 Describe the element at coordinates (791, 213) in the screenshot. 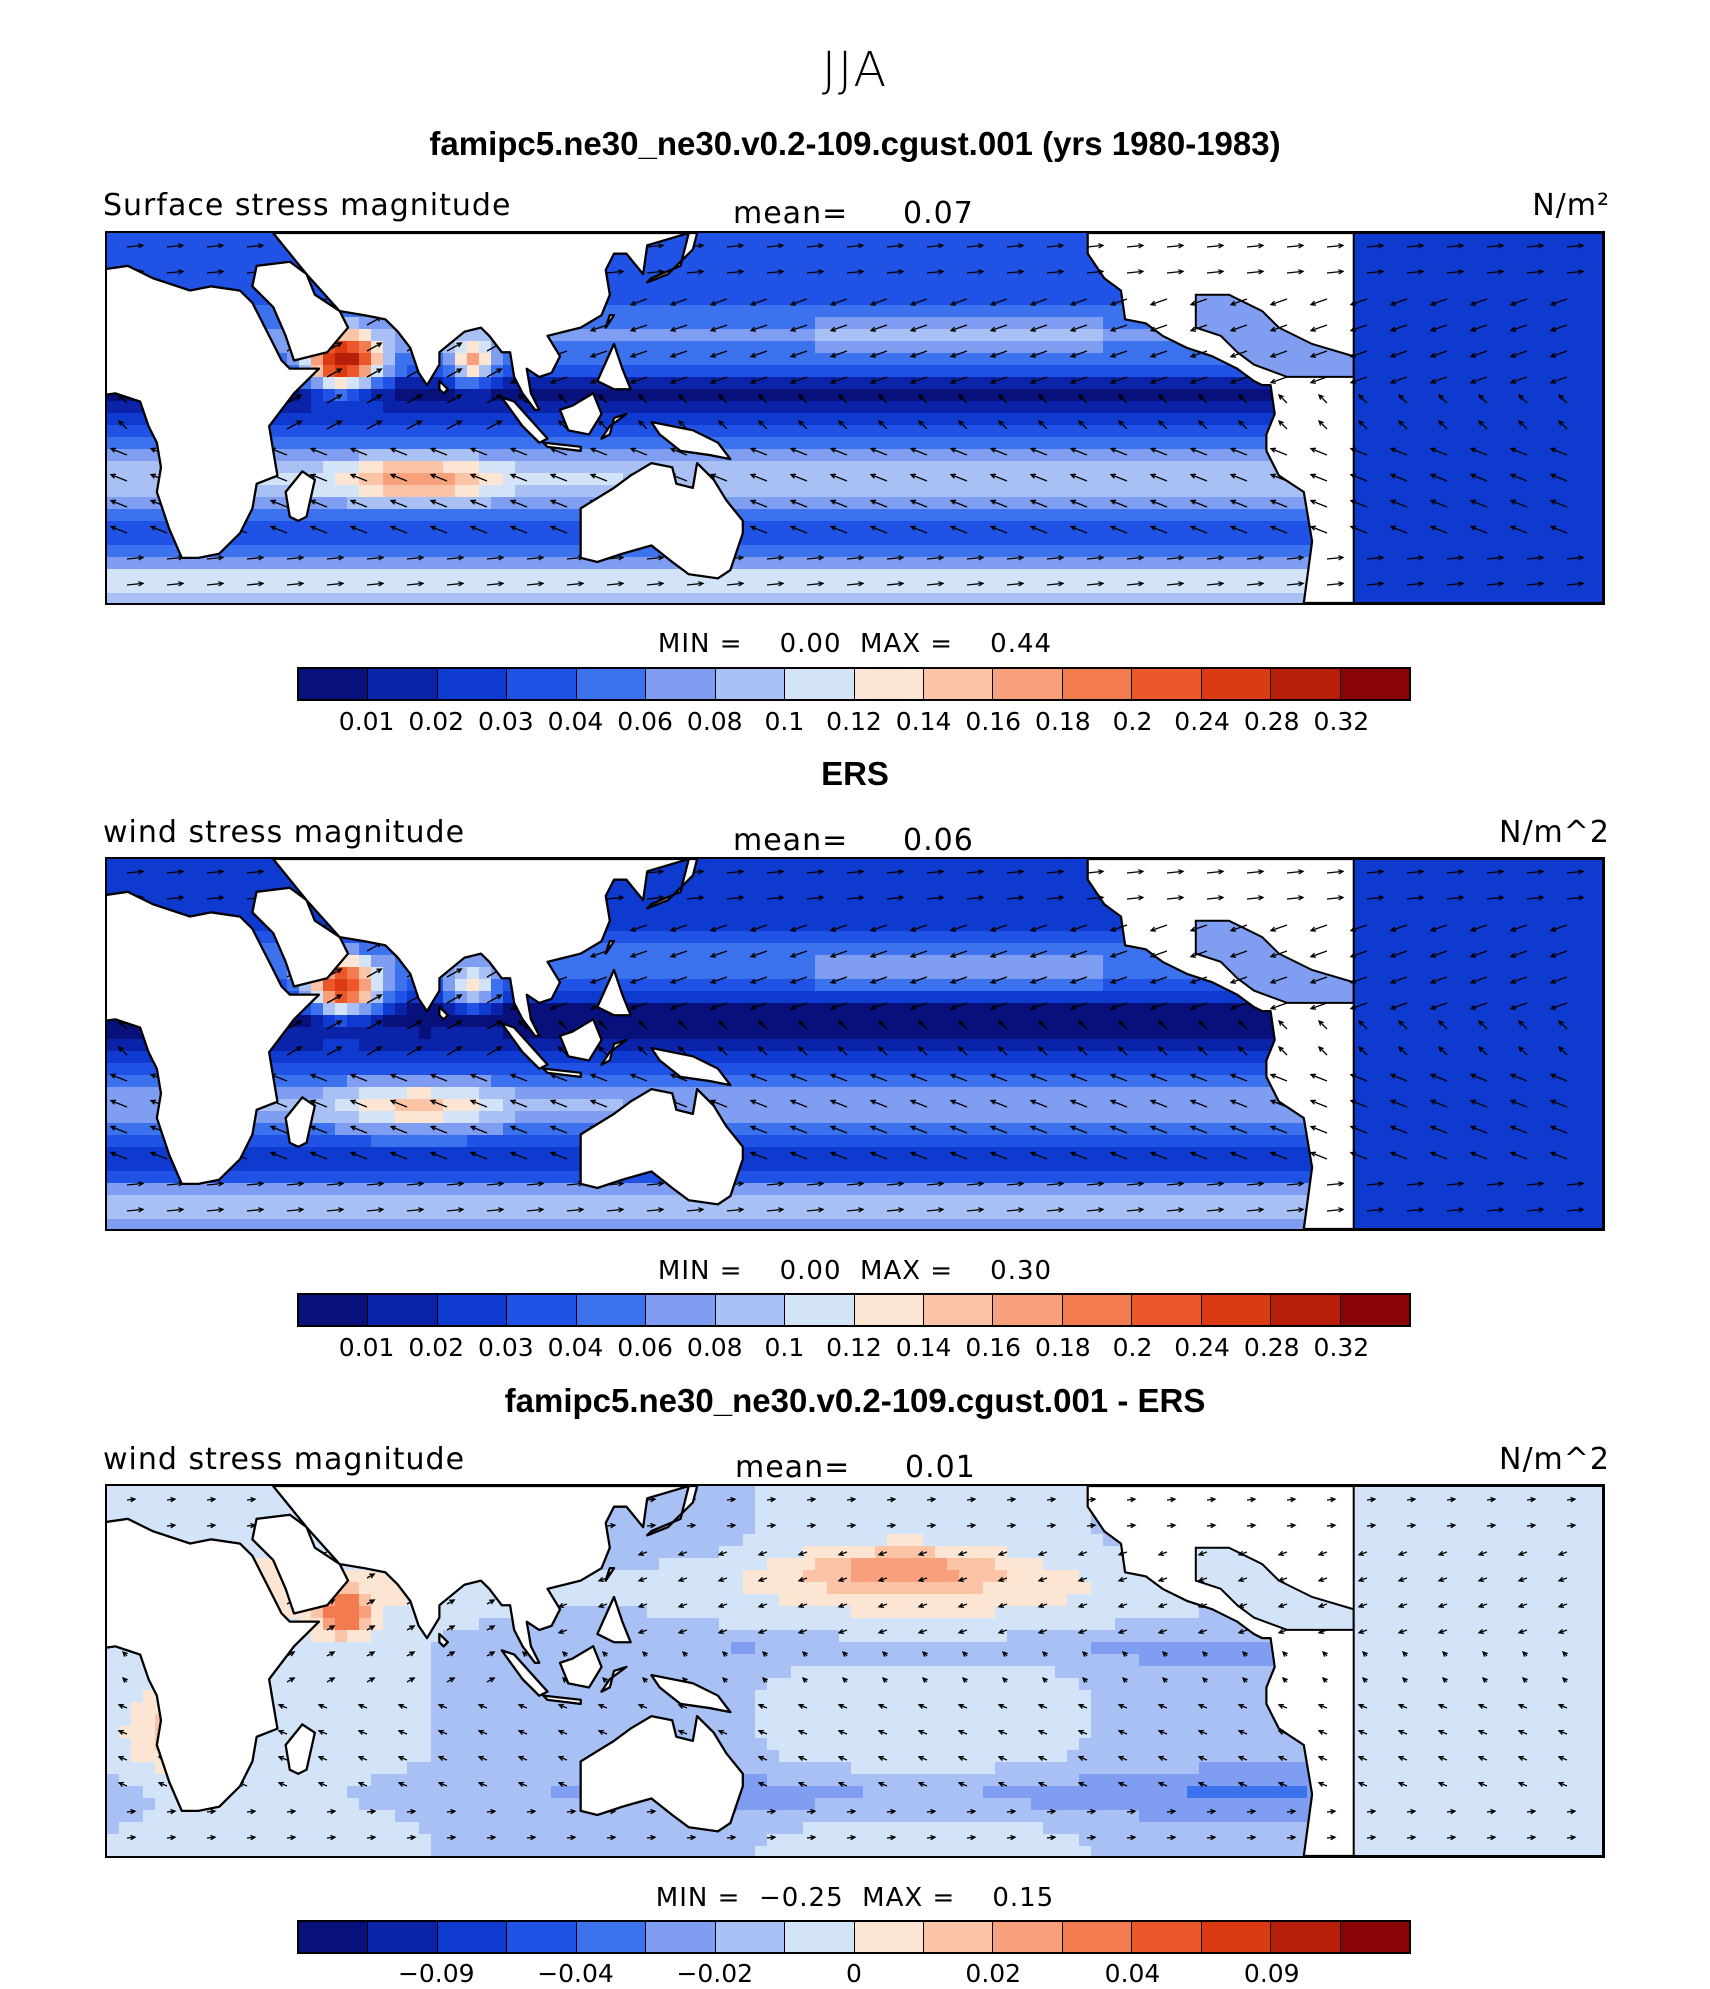

I see `panel-1-mean-label: mean=` at that location.